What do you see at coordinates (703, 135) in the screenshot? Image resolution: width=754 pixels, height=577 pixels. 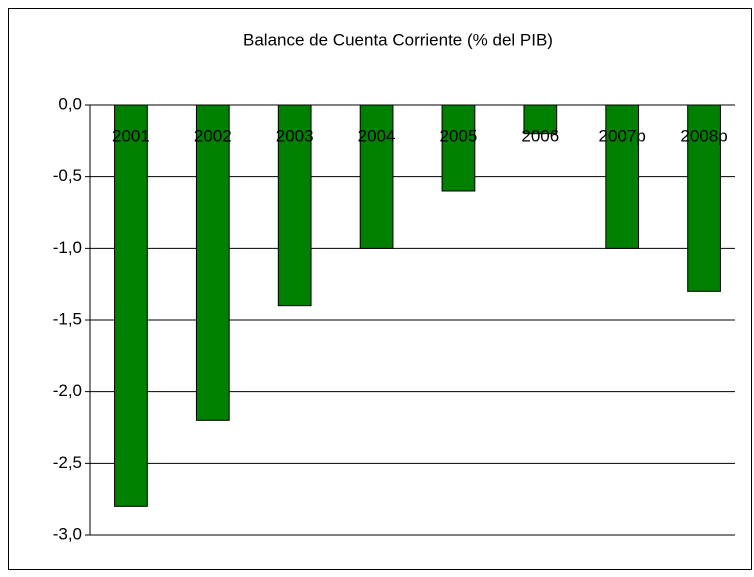 I see `x-tick-label: 2008p` at bounding box center [703, 135].